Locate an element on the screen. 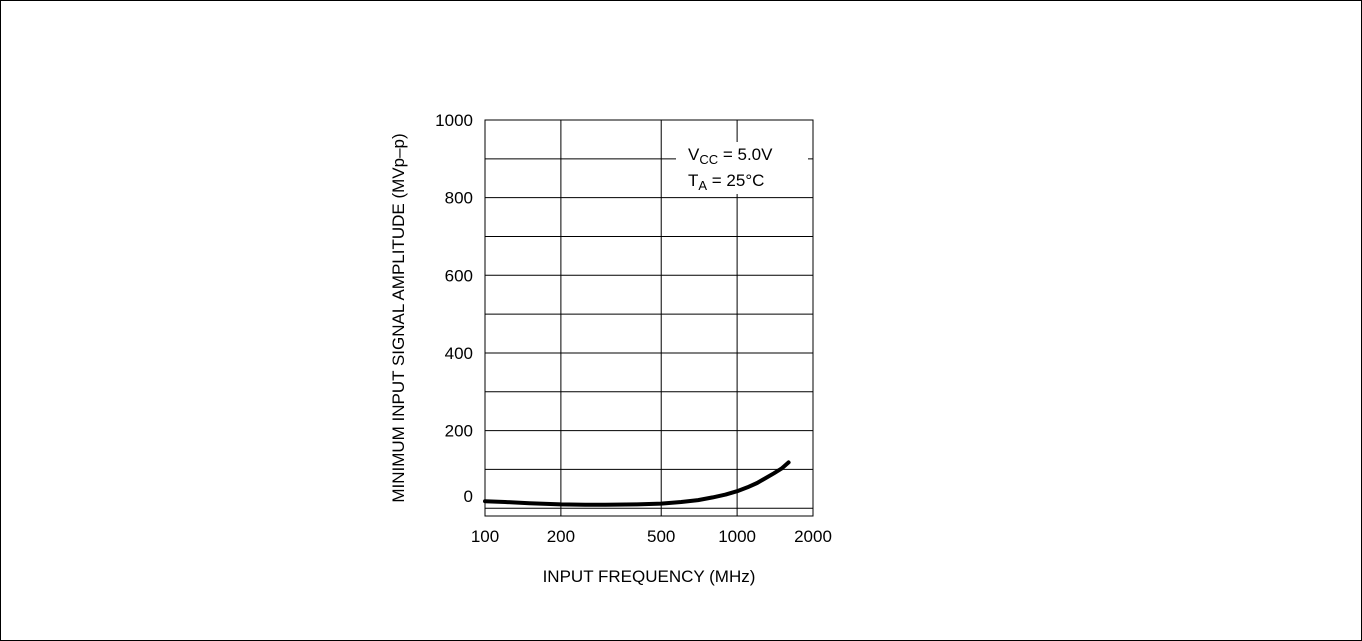 This screenshot has width=1362, height=641. series-line is located at coordinates (637, 483).